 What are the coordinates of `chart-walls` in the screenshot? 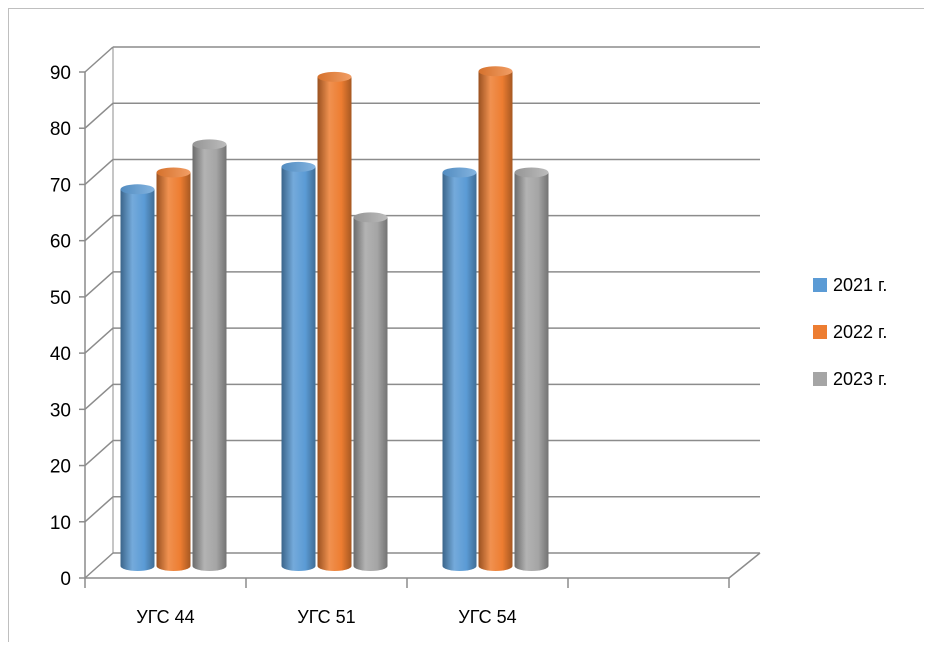 It's located at (99, 312).